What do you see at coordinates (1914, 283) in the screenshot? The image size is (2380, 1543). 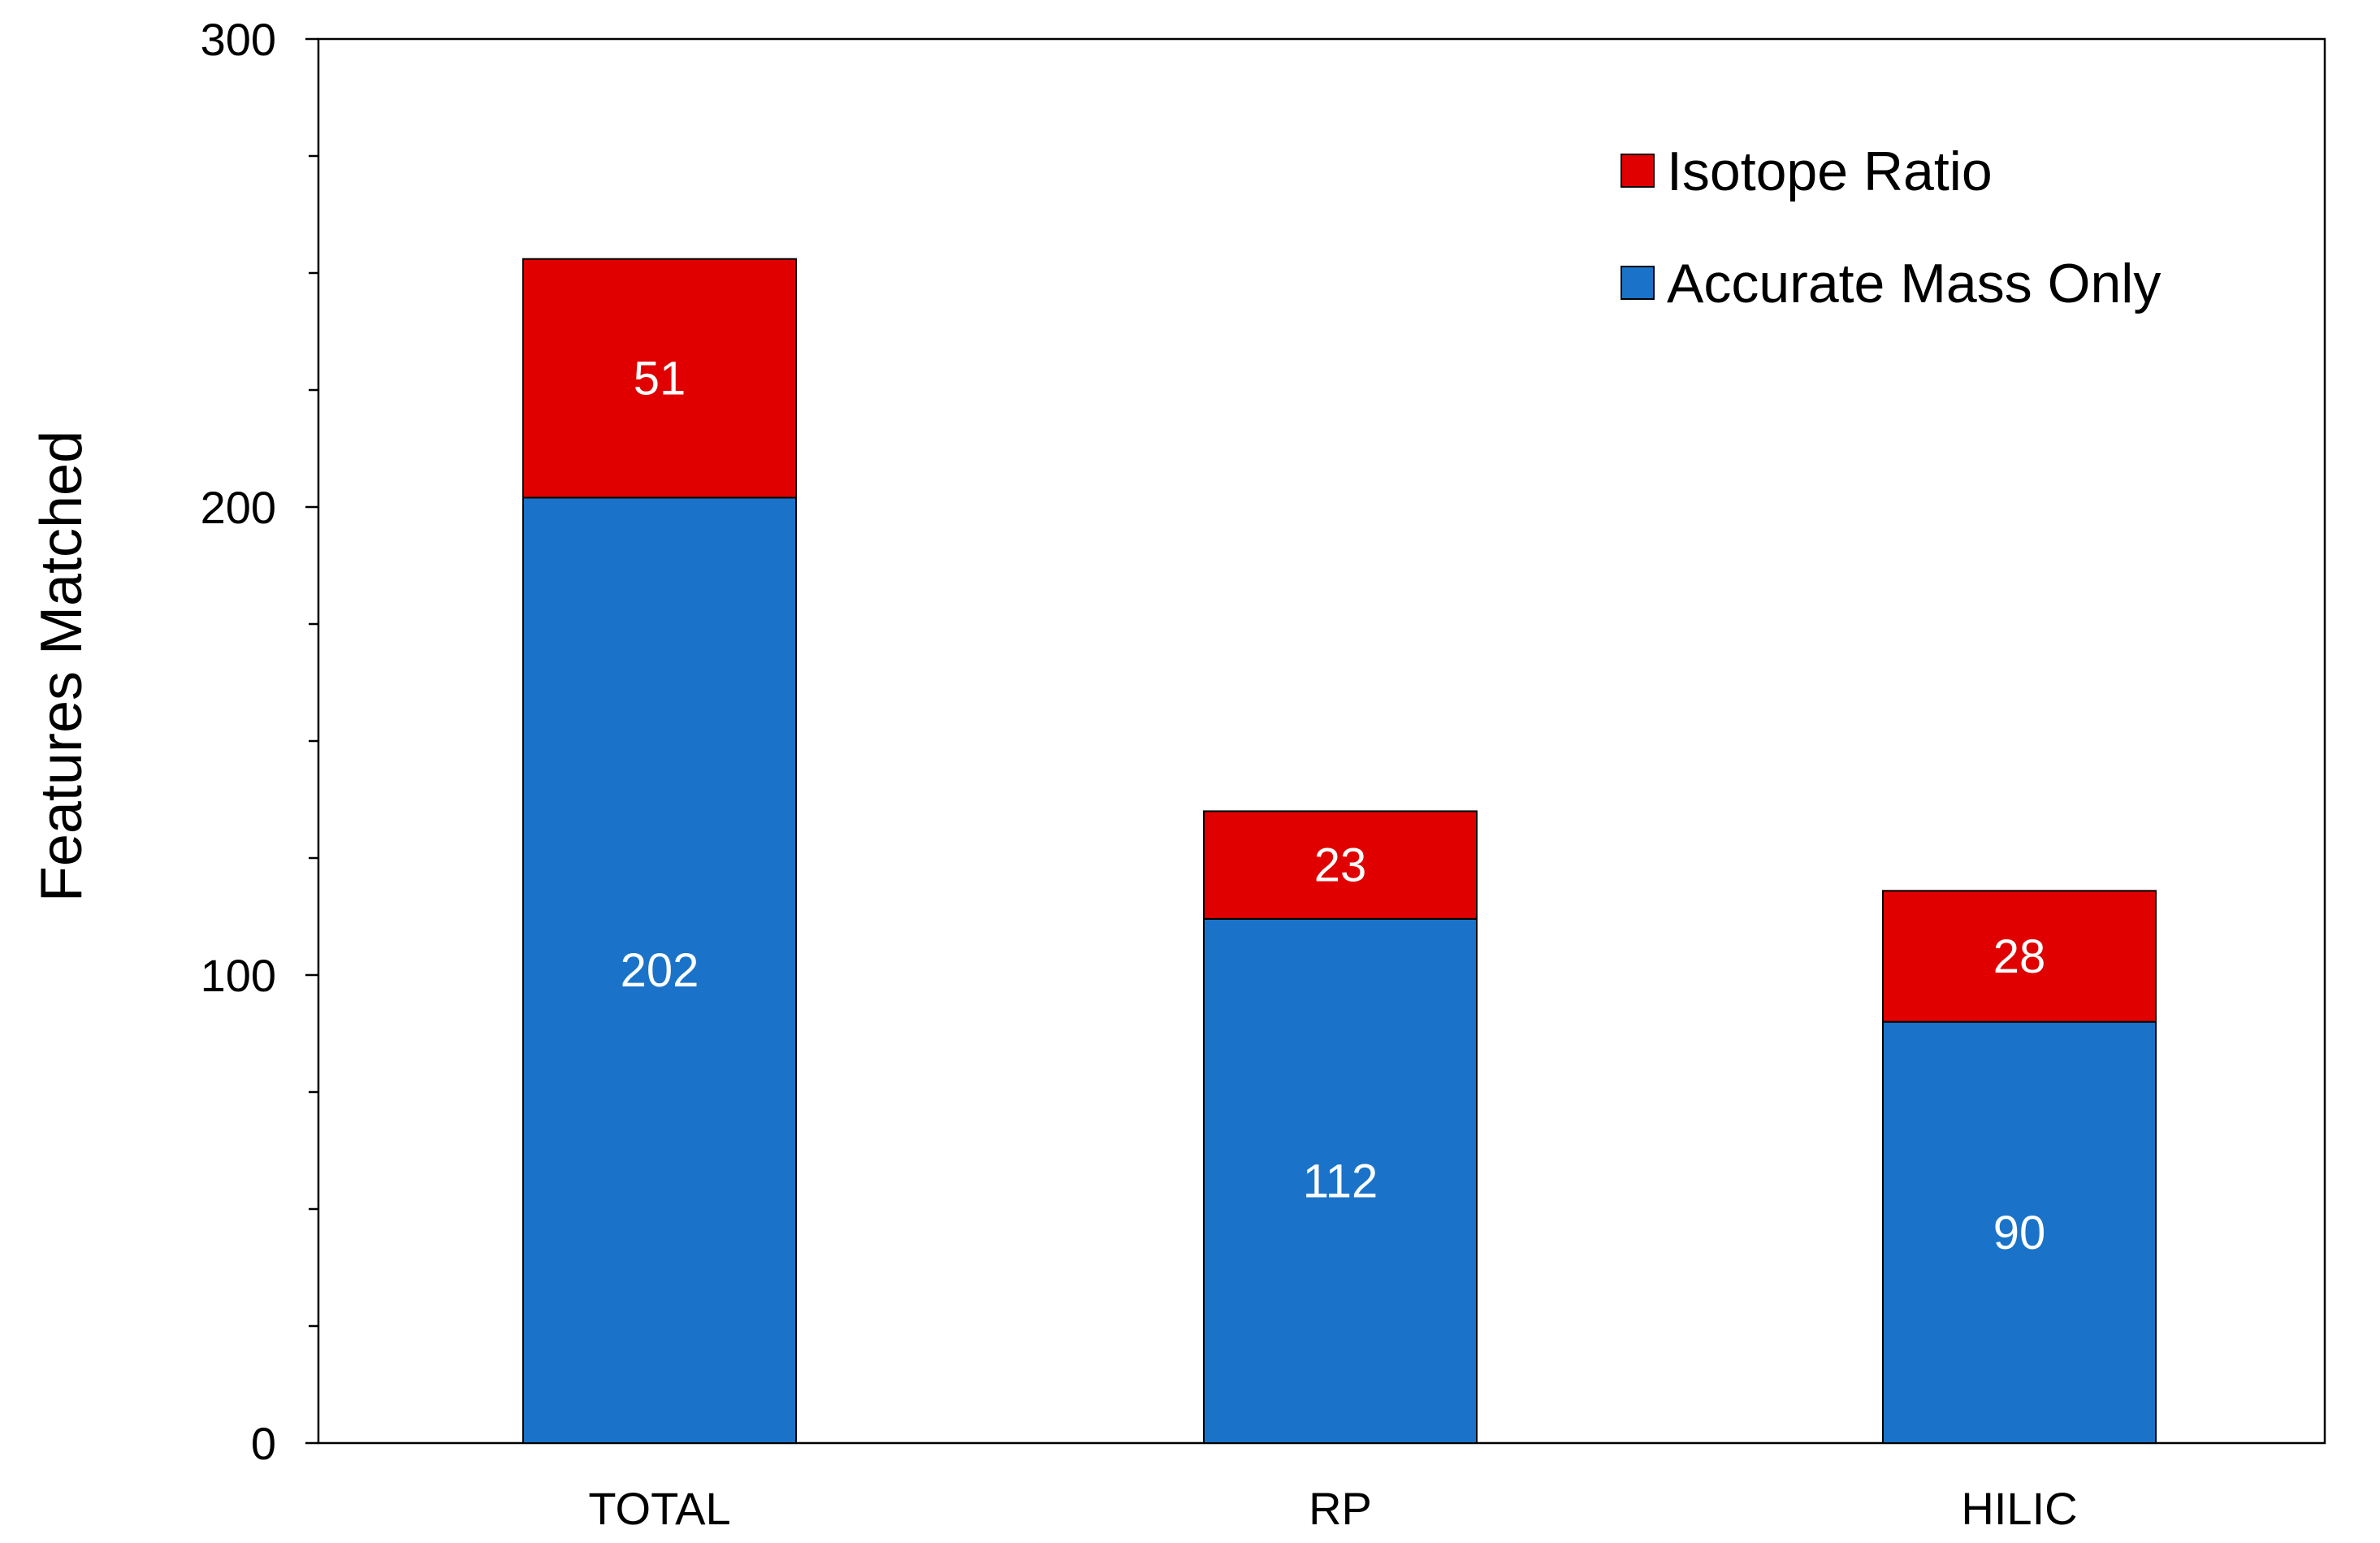 I see `legend-label-accurate-mass-only: Accurate Mass Only` at bounding box center [1914, 283].